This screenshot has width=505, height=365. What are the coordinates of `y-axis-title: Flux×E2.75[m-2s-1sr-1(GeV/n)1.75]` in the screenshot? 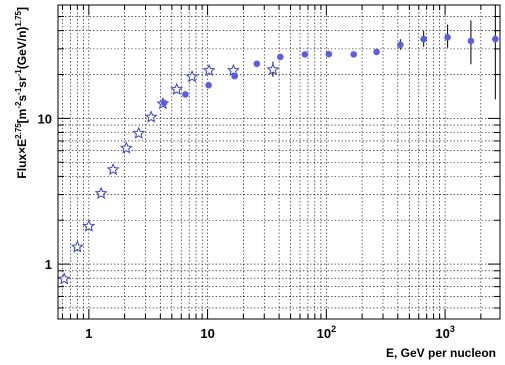 It's located at (21, 93).